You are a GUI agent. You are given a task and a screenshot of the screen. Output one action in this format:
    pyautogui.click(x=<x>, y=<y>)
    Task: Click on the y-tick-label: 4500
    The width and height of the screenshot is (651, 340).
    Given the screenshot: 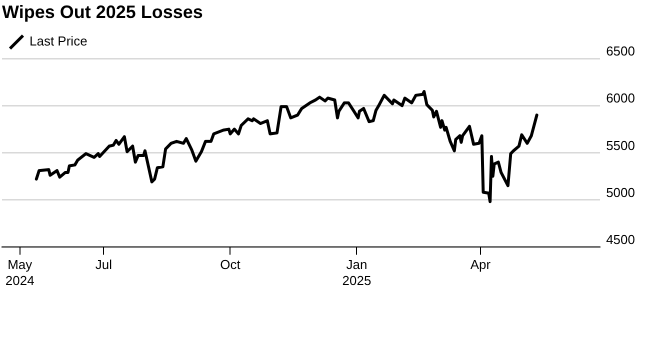 What is the action you would take?
    pyautogui.click(x=620, y=239)
    